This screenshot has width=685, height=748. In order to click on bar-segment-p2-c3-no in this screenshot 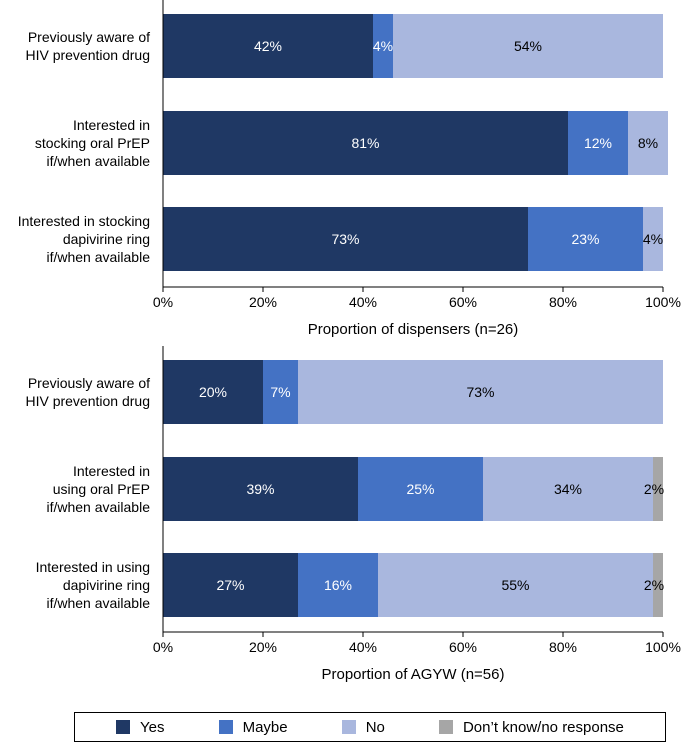, I will do `click(515, 585)`.